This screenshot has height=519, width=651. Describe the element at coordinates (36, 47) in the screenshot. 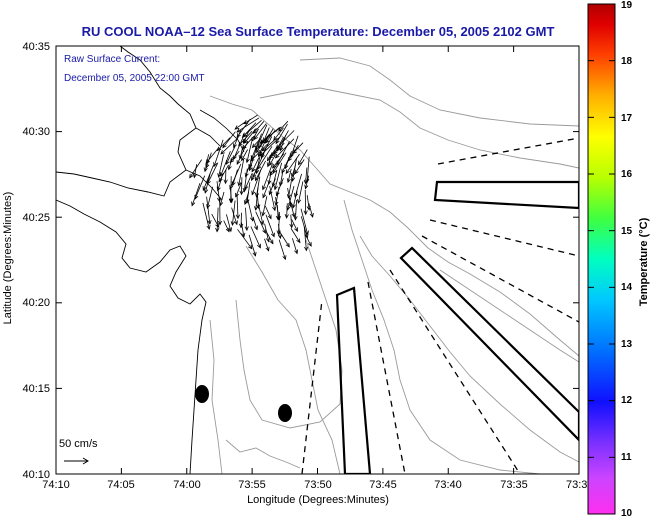

I see `y-tick-label: 40:35` at that location.